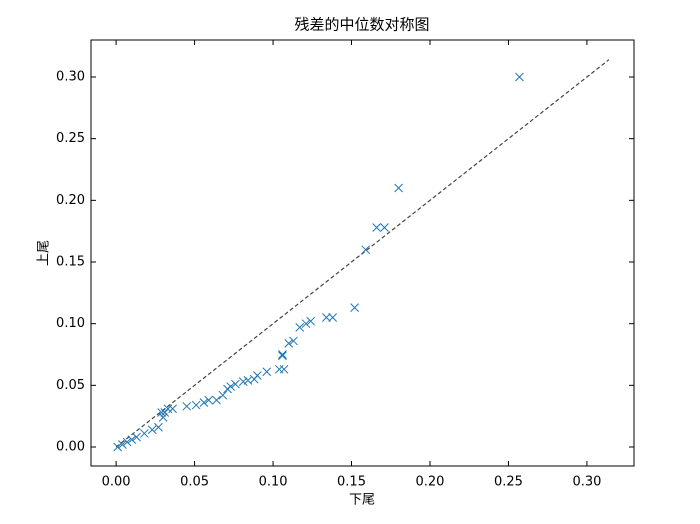 This screenshot has width=700, height=524. Describe the element at coordinates (194, 482) in the screenshot. I see `x-tick-label: 0.05` at that location.